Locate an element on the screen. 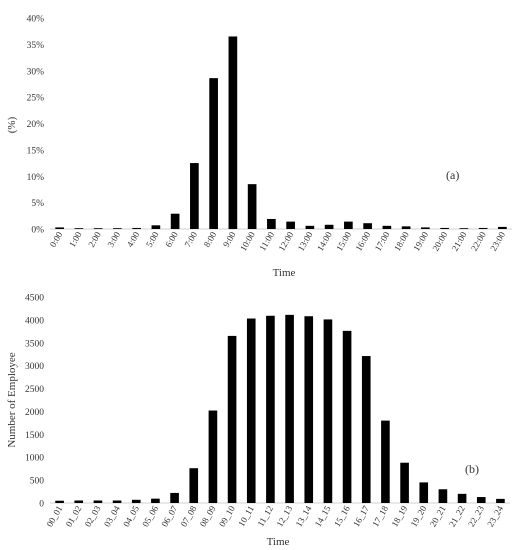 This screenshot has height=550, width=523. panel-b-x-tick-label: 23_24 is located at coordinates (495, 516).